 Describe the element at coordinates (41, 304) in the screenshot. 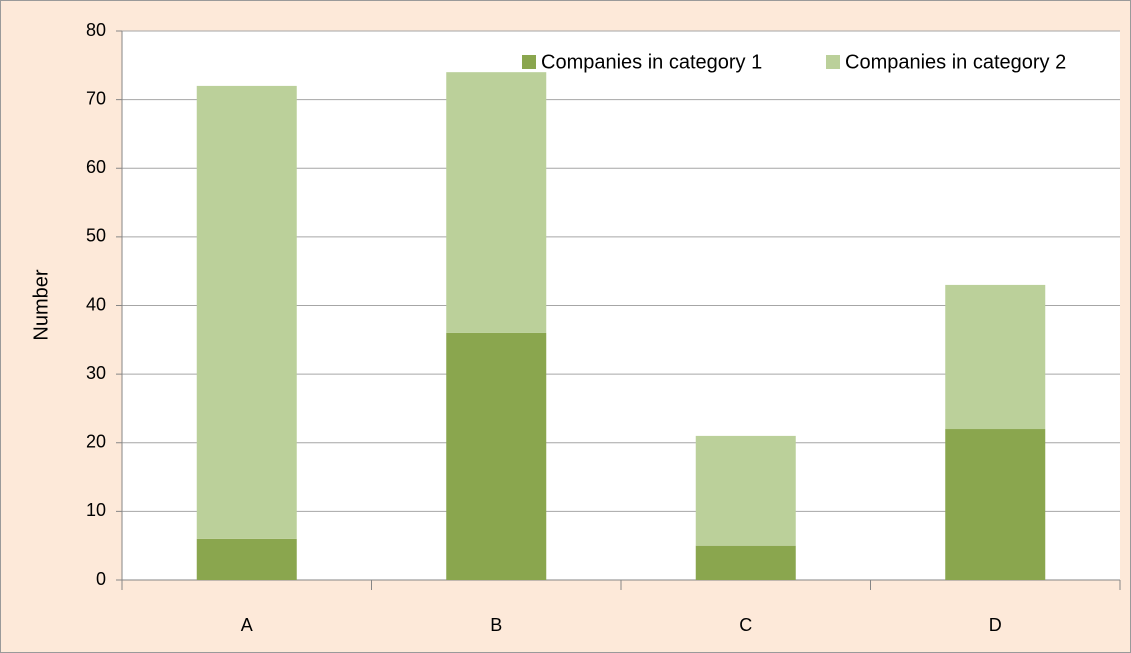

I see `y-axis-label: Number` at that location.